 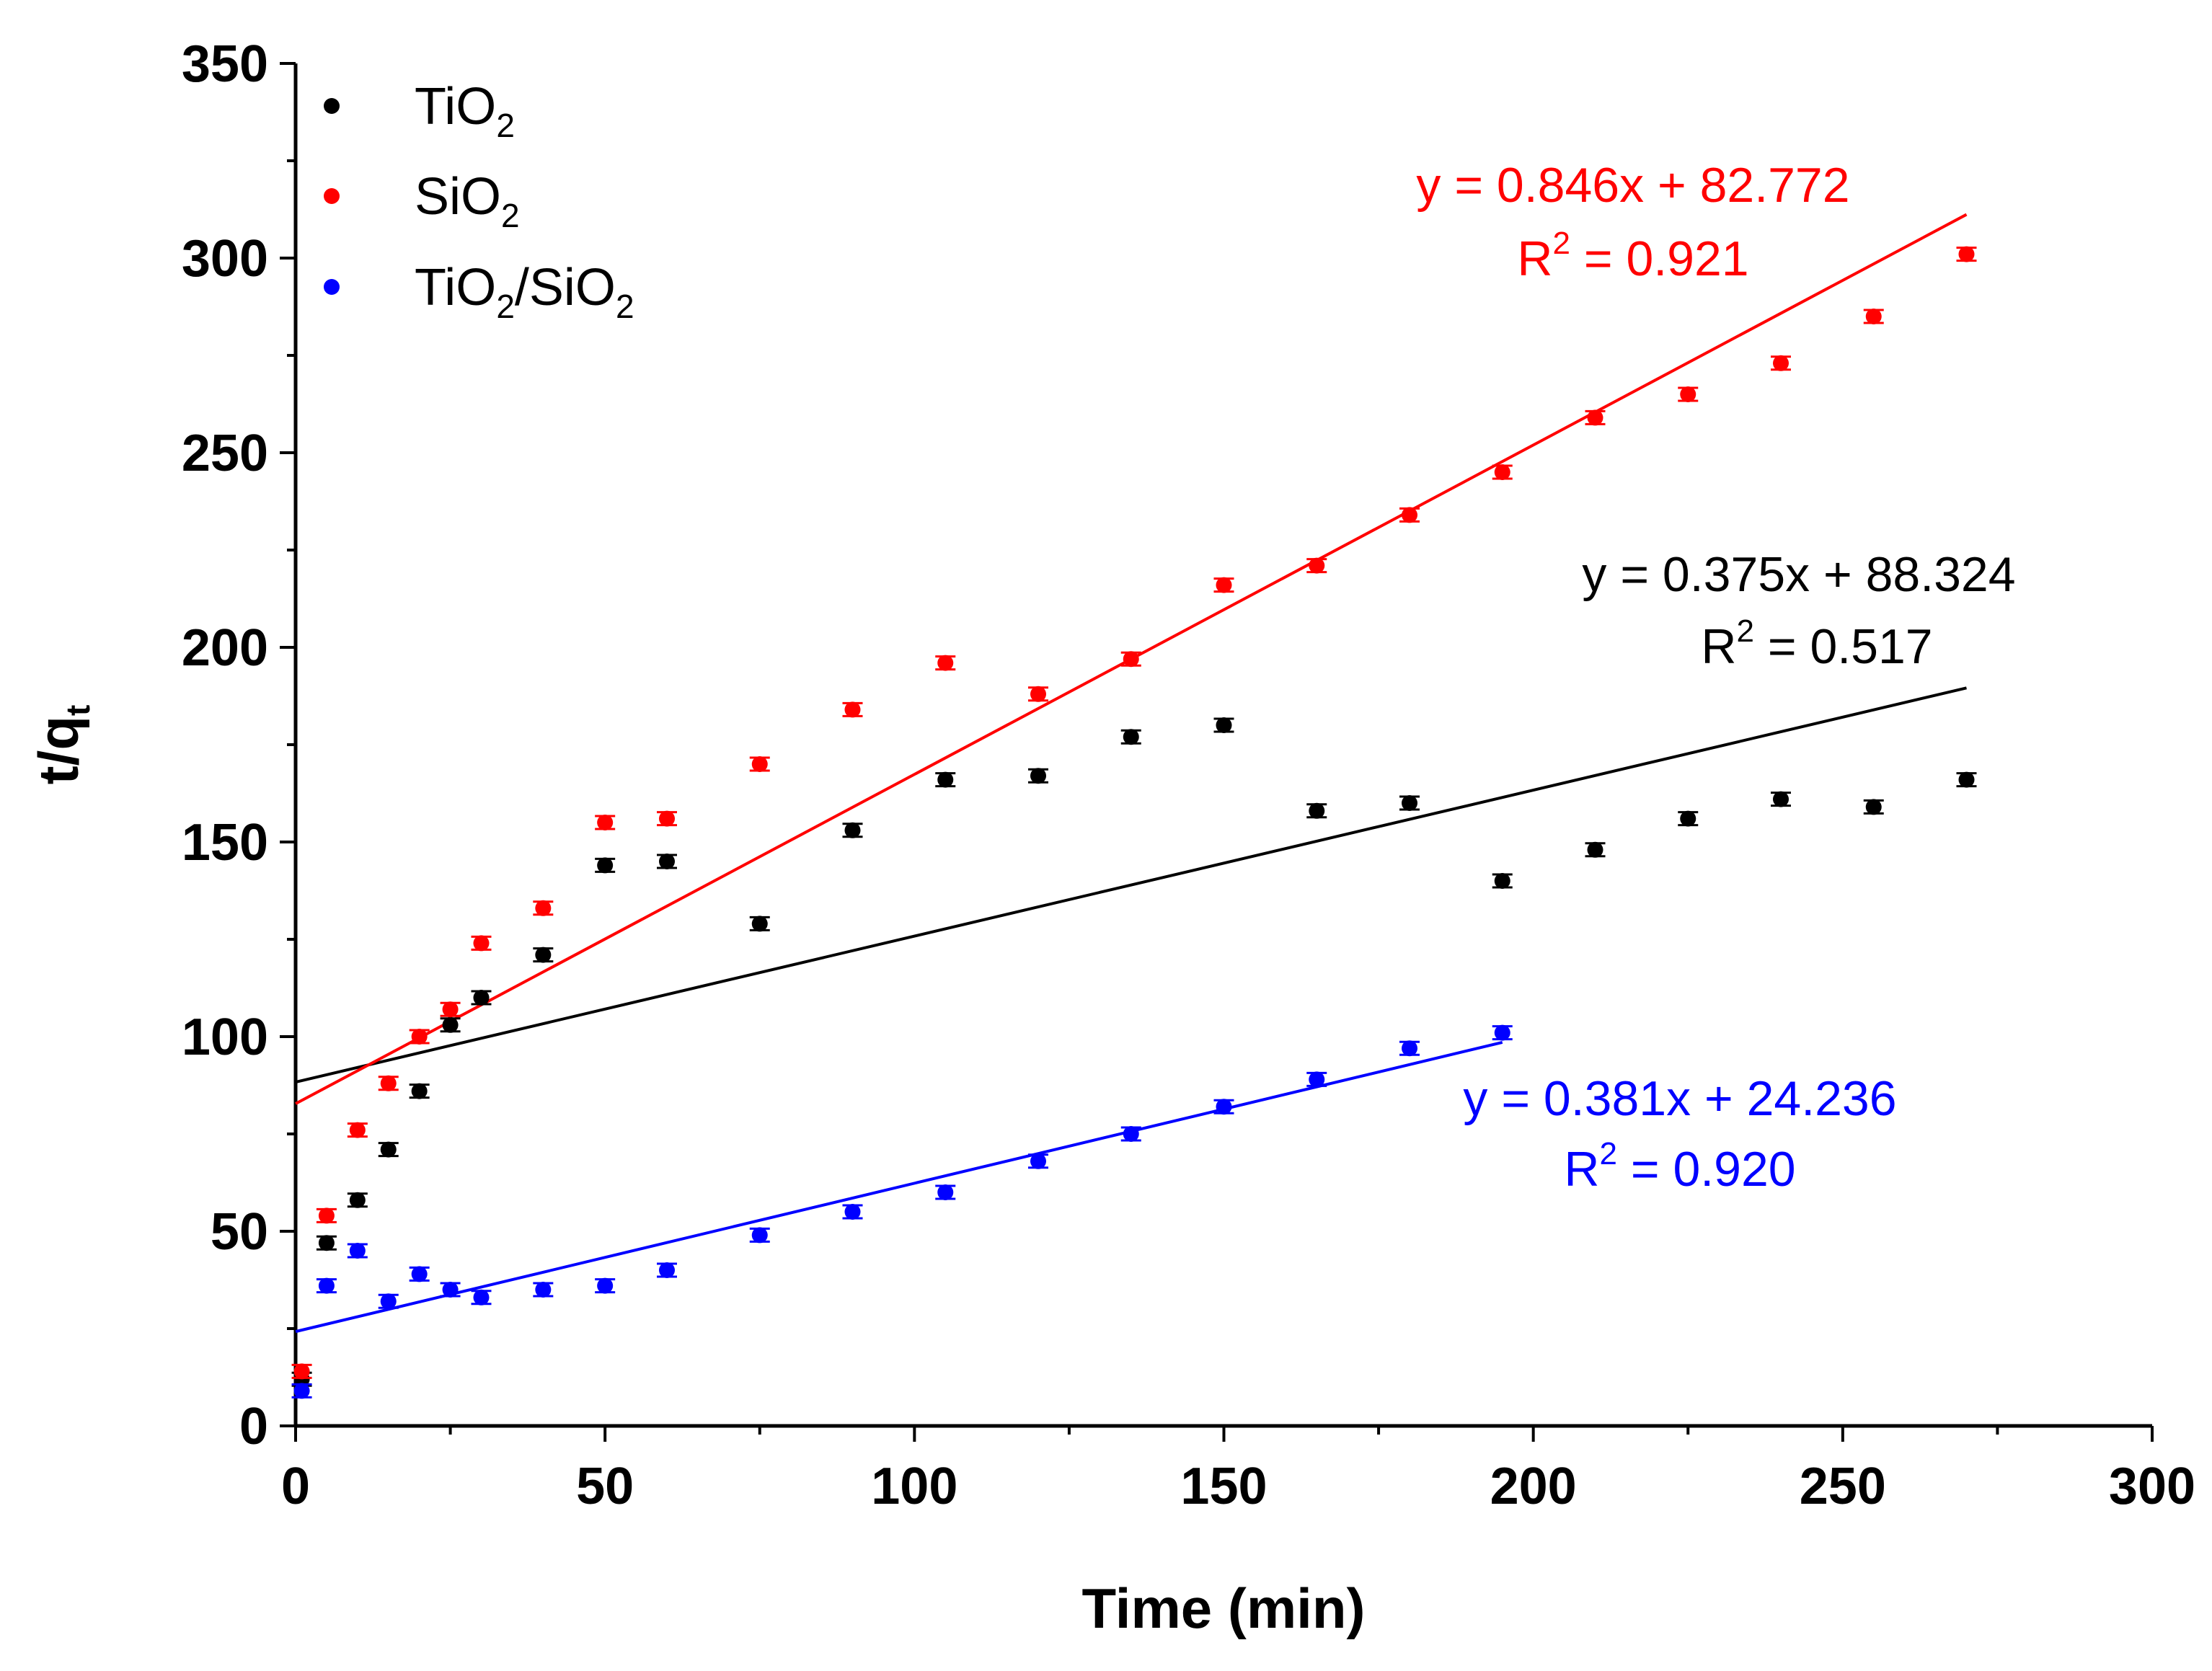 What do you see at coordinates (225, 453) in the screenshot?
I see `y-tick-label: 250` at bounding box center [225, 453].